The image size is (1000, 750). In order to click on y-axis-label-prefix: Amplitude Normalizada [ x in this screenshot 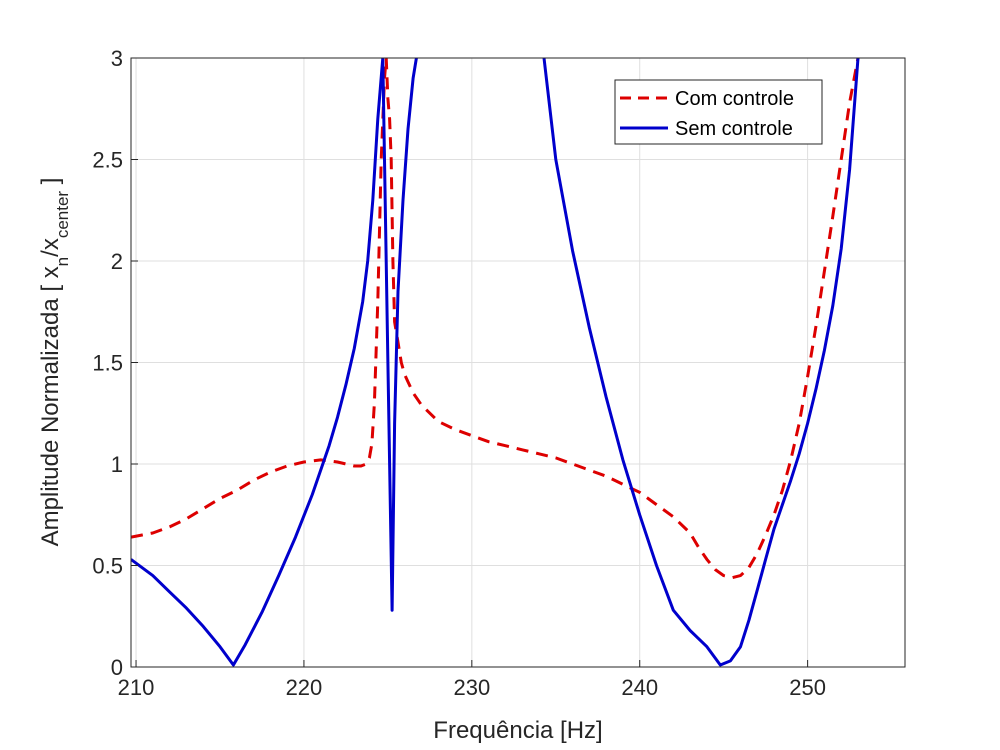, I will do `click(50, 406)`.